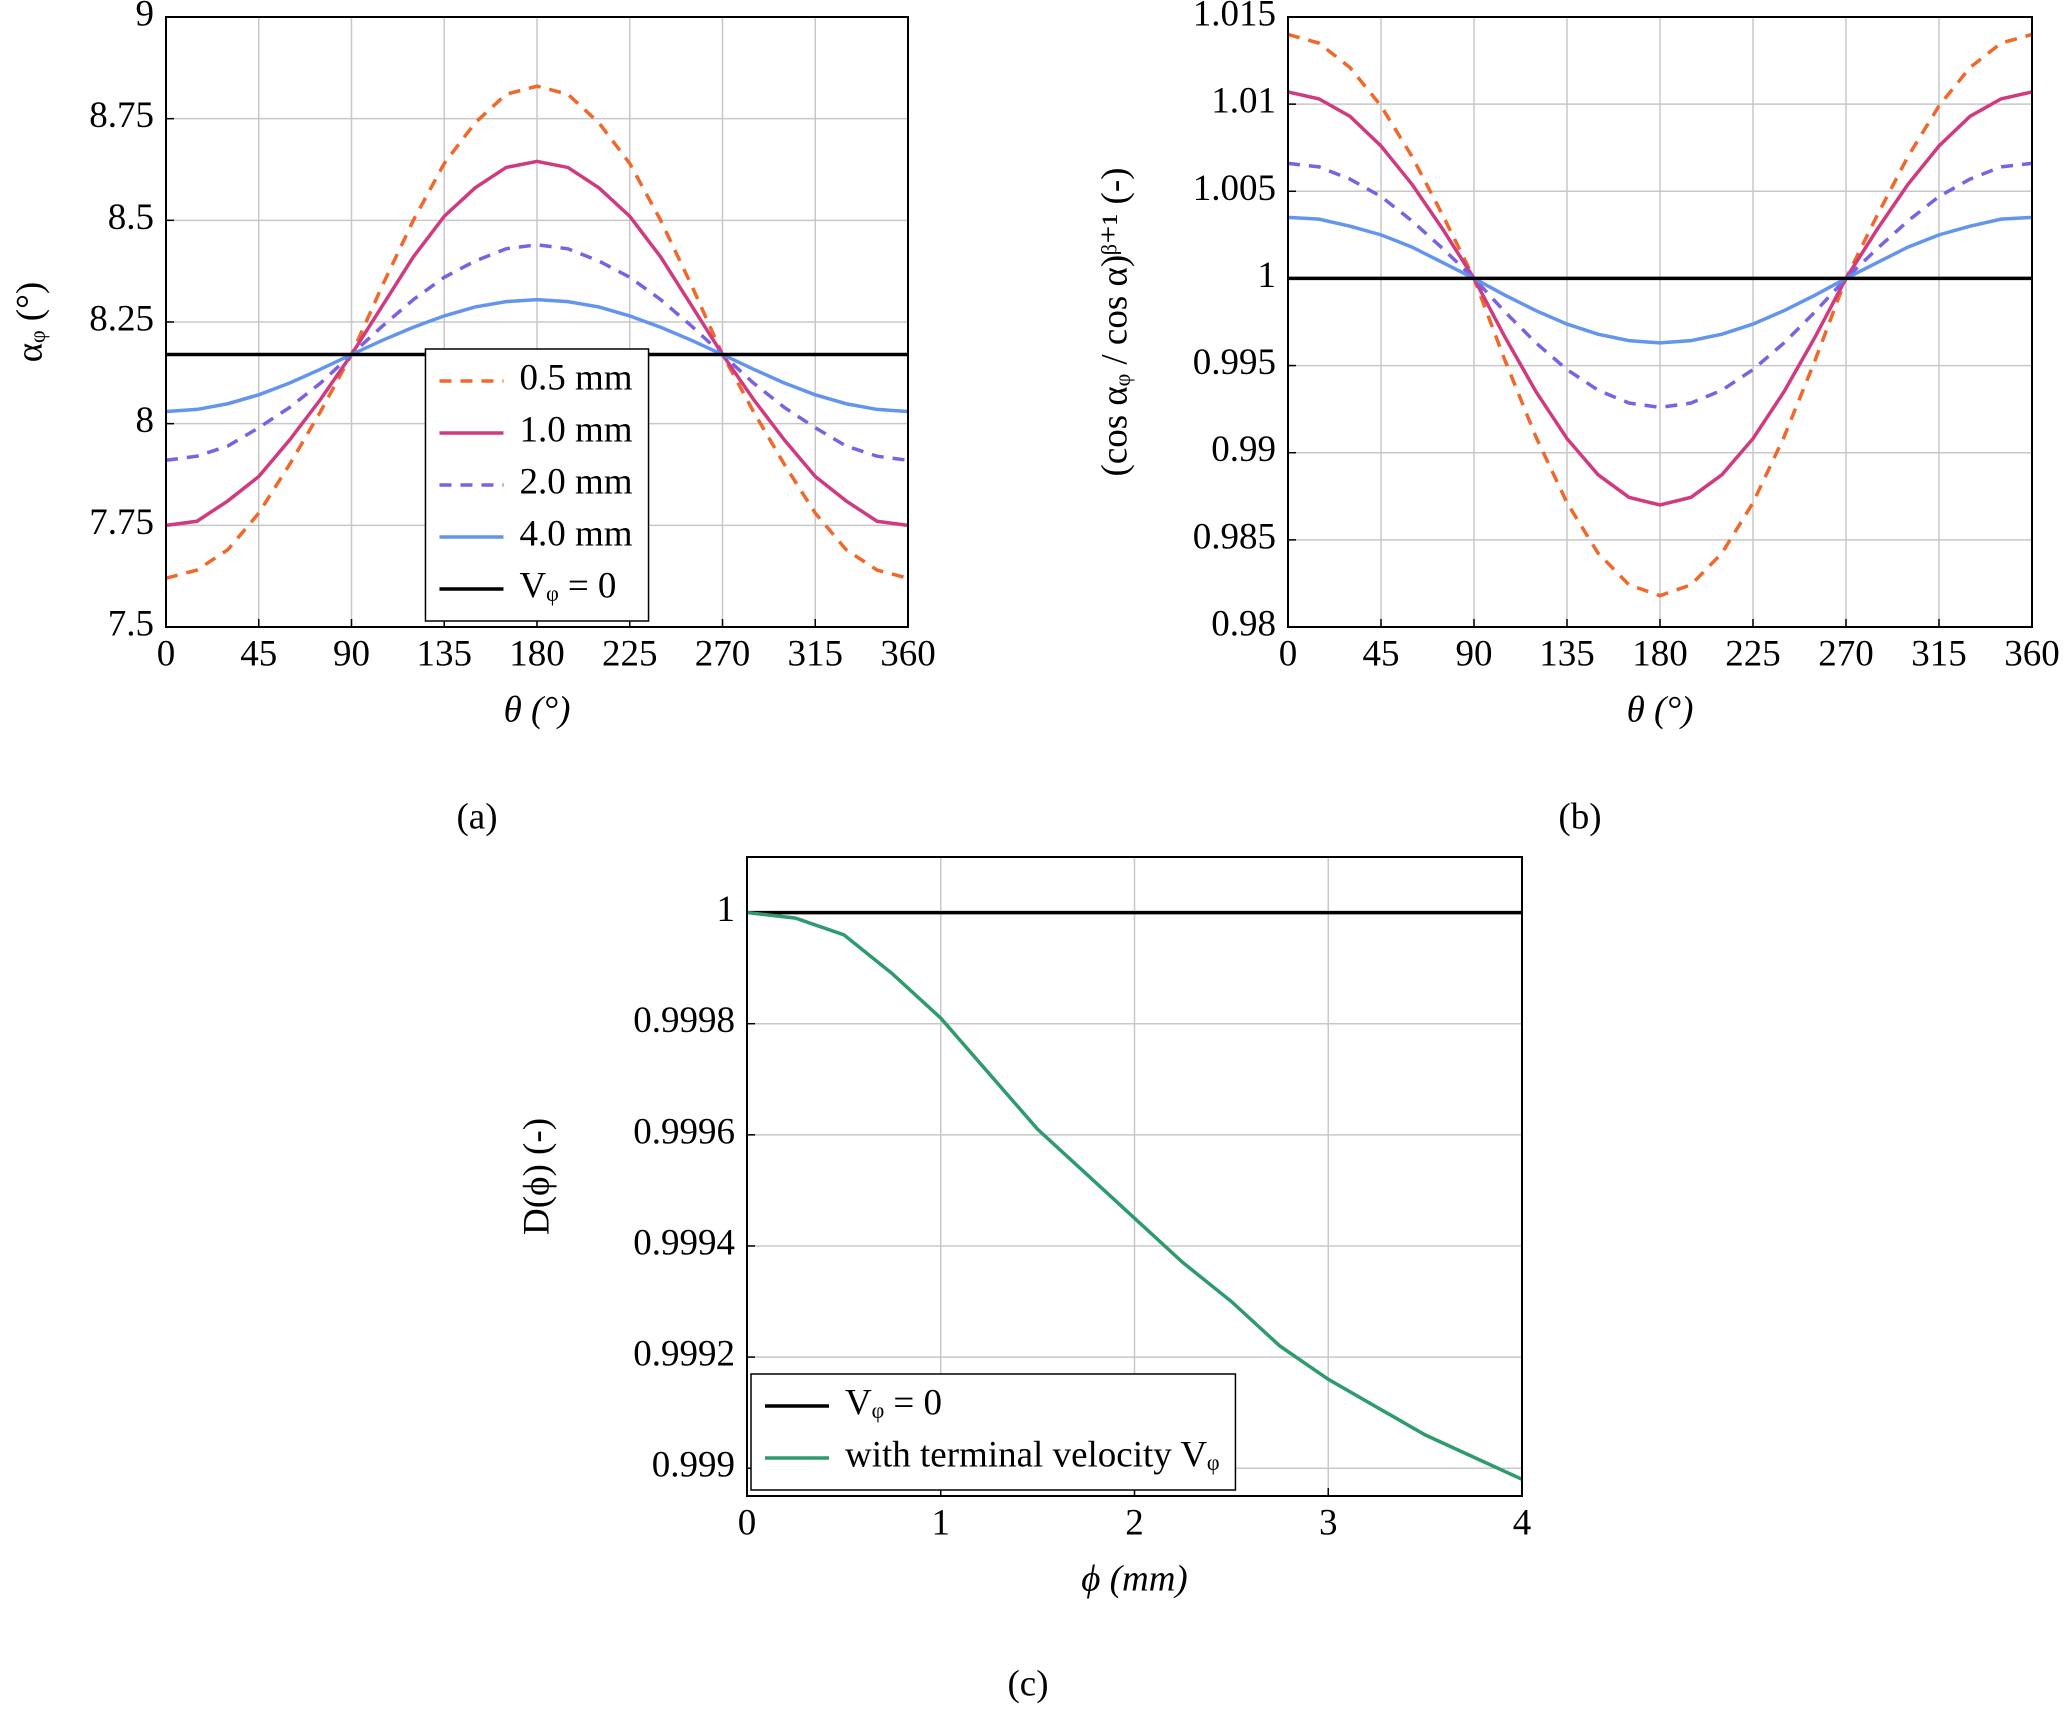 Image resolution: width=2067 pixels, height=1709 pixels. I want to click on y-tick-label: 0.9992, so click(684, 1354).